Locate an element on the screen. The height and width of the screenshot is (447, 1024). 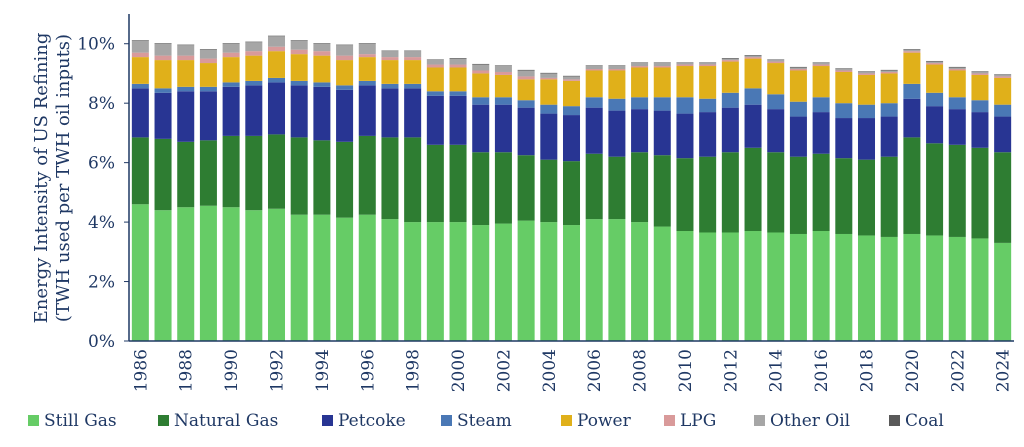
bar-segment-still-gas-2012 is located at coordinates (730, 286).